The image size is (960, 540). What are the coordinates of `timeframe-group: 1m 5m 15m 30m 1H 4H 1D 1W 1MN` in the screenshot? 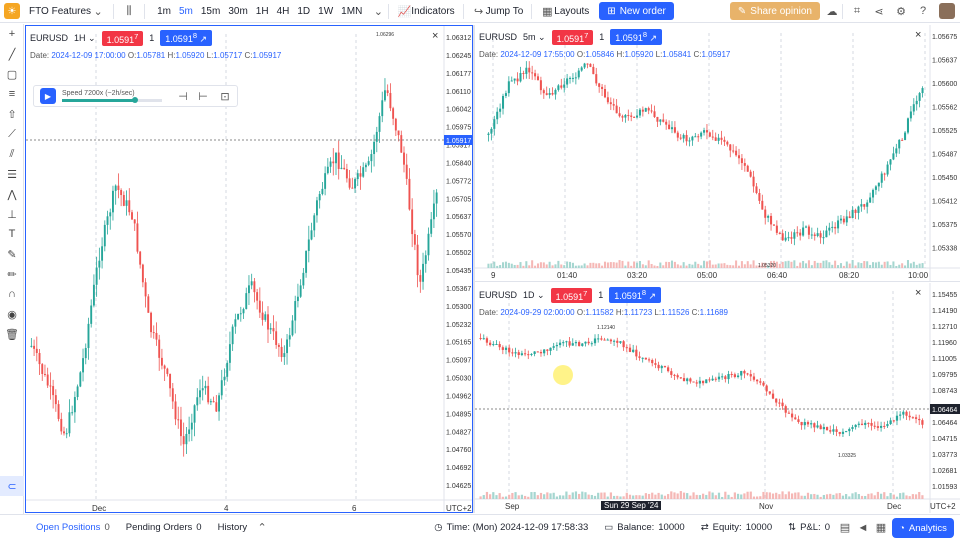 It's located at (259, 11).